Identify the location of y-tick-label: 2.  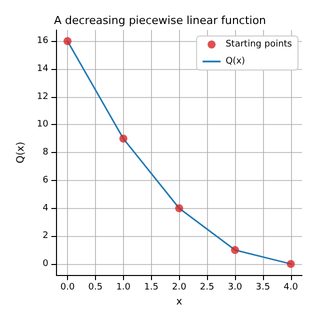
(45, 236).